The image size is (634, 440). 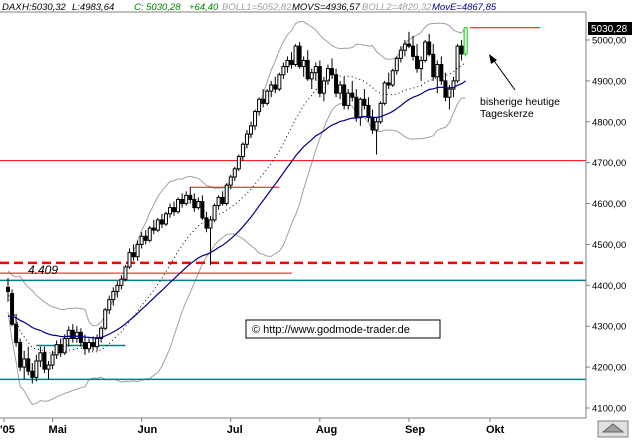 I want to click on last-price-badge: 5030,28, so click(x=610, y=28).